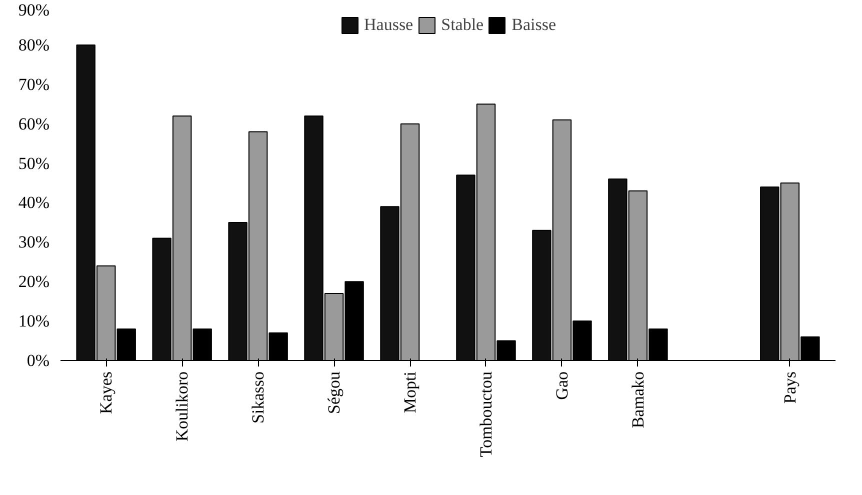 The image size is (862, 495). Describe the element at coordinates (38, 360) in the screenshot. I see `y-tick-label: 0%` at that location.